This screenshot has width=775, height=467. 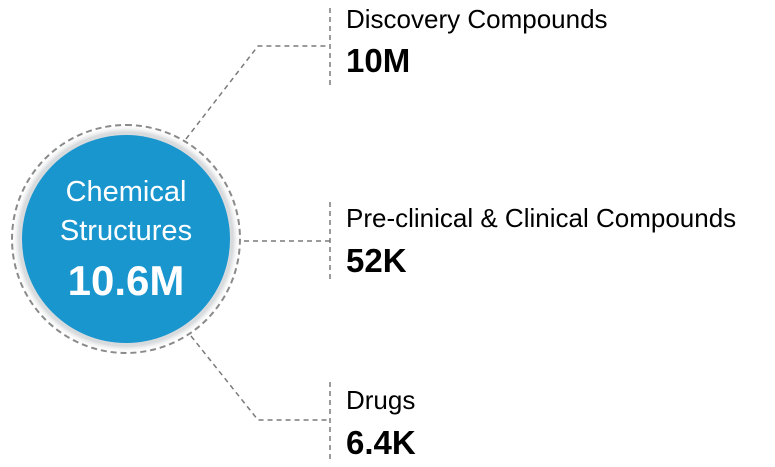 I want to click on branch-value-drugs: 6.4K, so click(x=381, y=442).